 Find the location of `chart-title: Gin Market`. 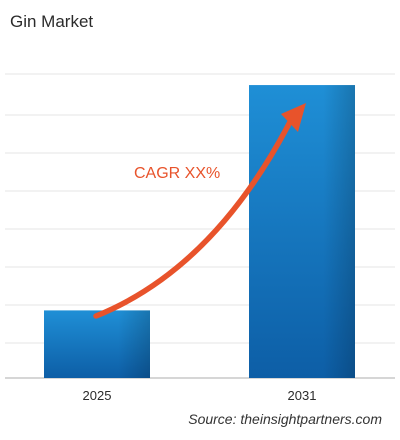

chart-title: Gin Market is located at coordinates (52, 21).